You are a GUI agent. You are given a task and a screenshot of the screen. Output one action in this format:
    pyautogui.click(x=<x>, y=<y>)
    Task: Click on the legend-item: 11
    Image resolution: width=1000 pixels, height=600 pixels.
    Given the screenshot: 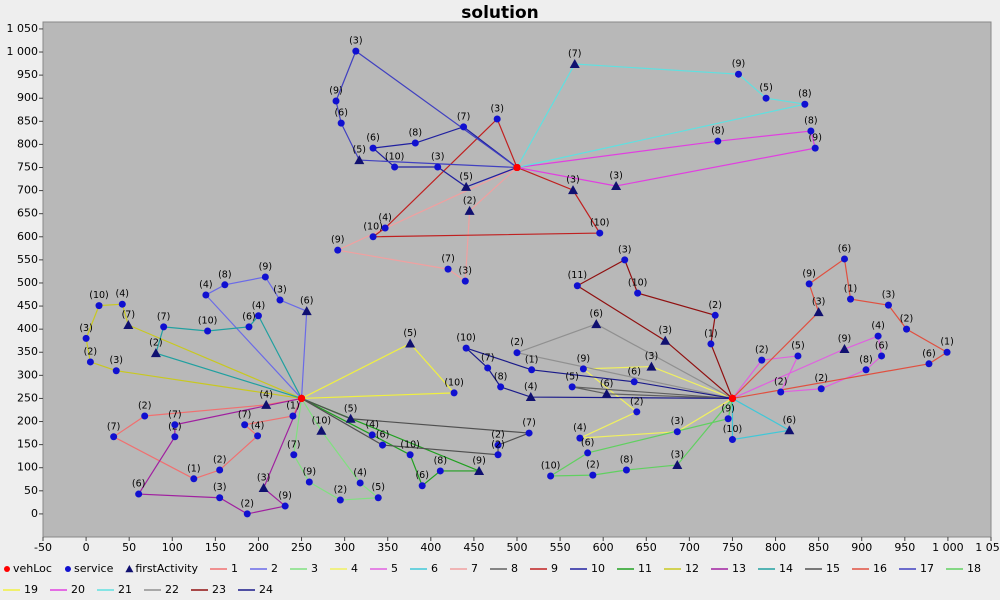 What is the action you would take?
    pyautogui.click(x=634, y=568)
    